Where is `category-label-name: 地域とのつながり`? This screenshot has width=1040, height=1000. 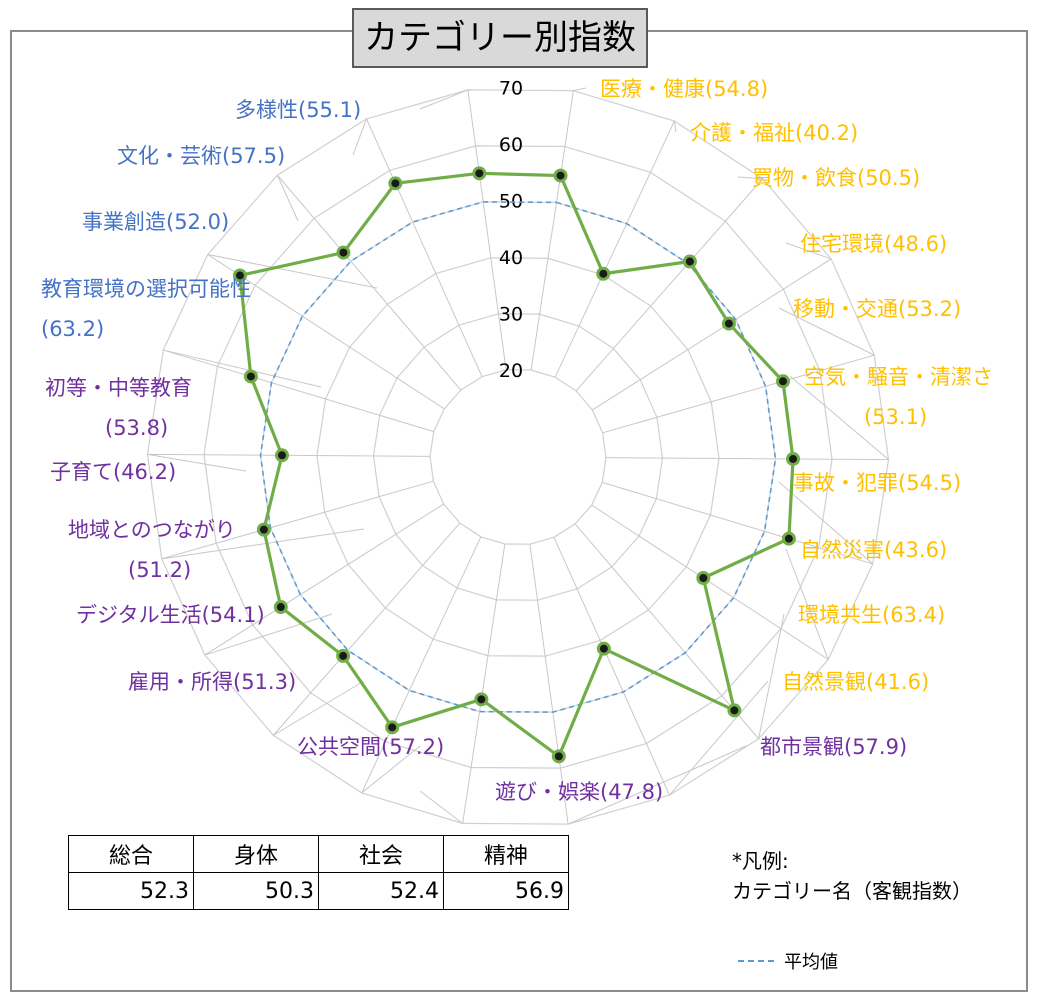 category-label-name: 地域とのつながり is located at coordinates (152, 530).